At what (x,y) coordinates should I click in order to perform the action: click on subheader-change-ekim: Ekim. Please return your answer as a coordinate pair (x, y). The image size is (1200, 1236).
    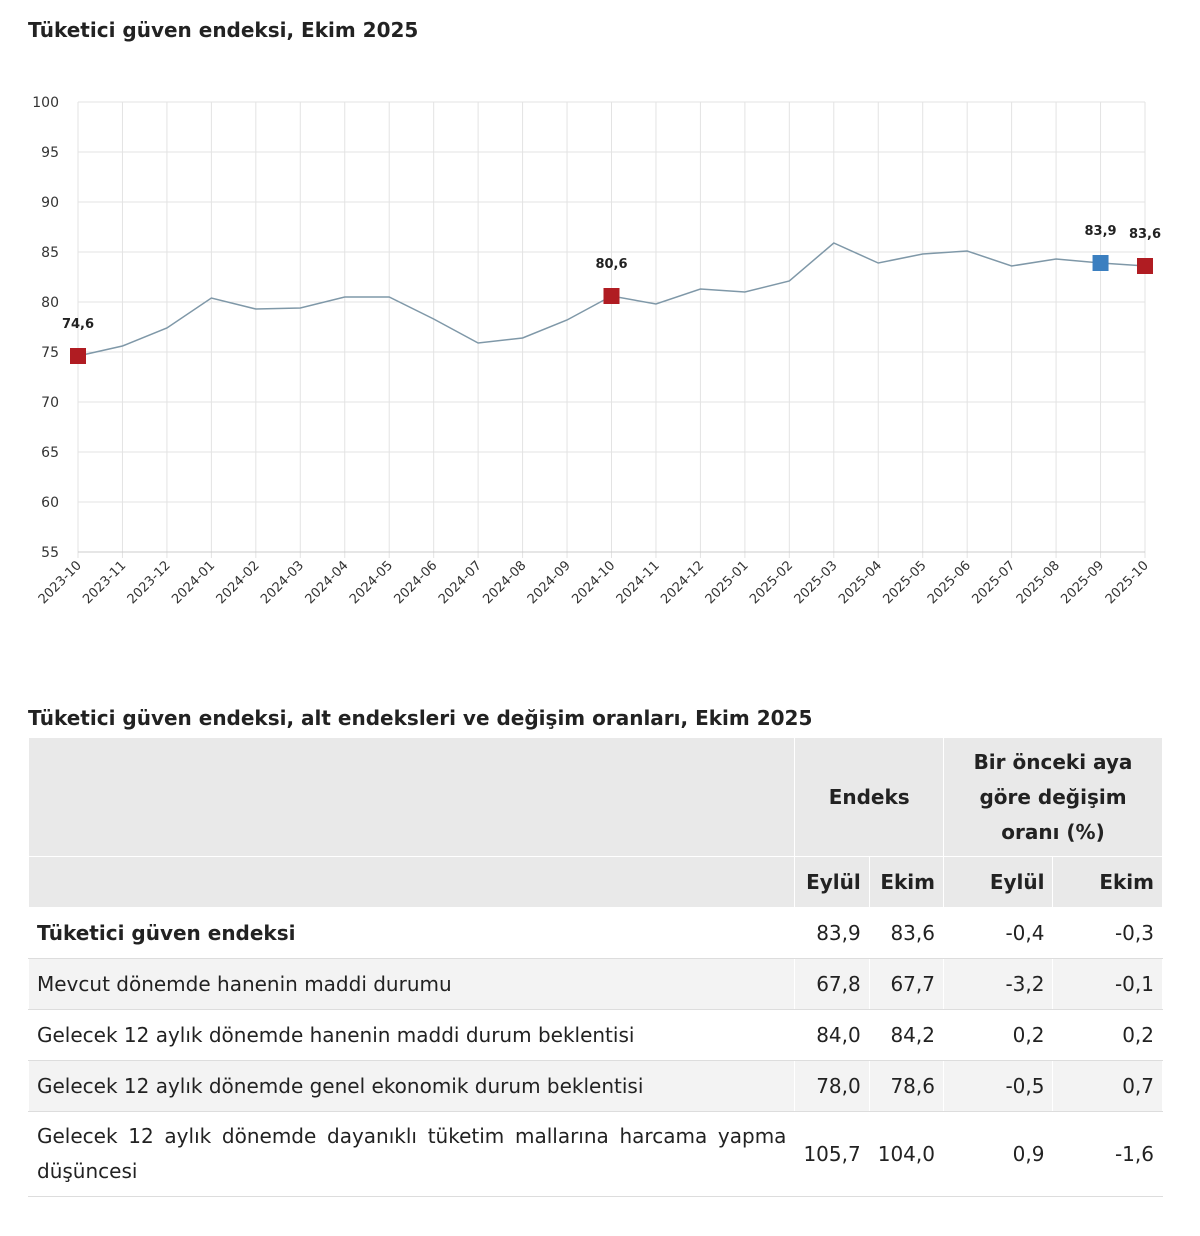
    Looking at the image, I should click on (1107, 882).